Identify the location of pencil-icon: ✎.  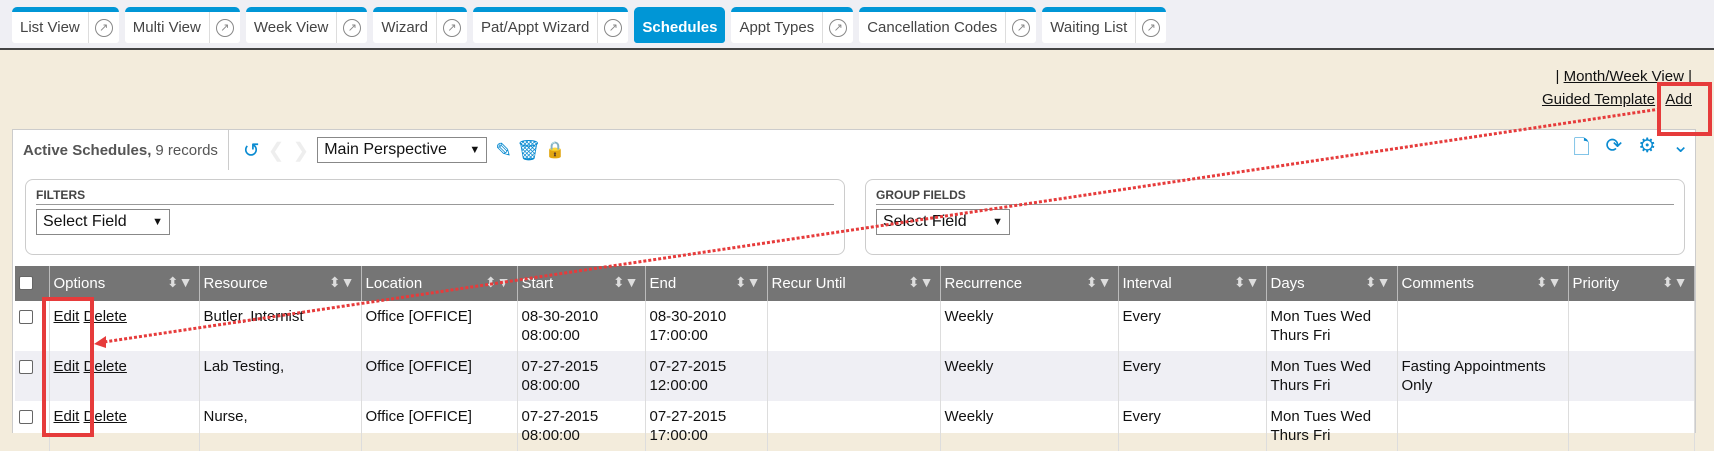
(503, 150).